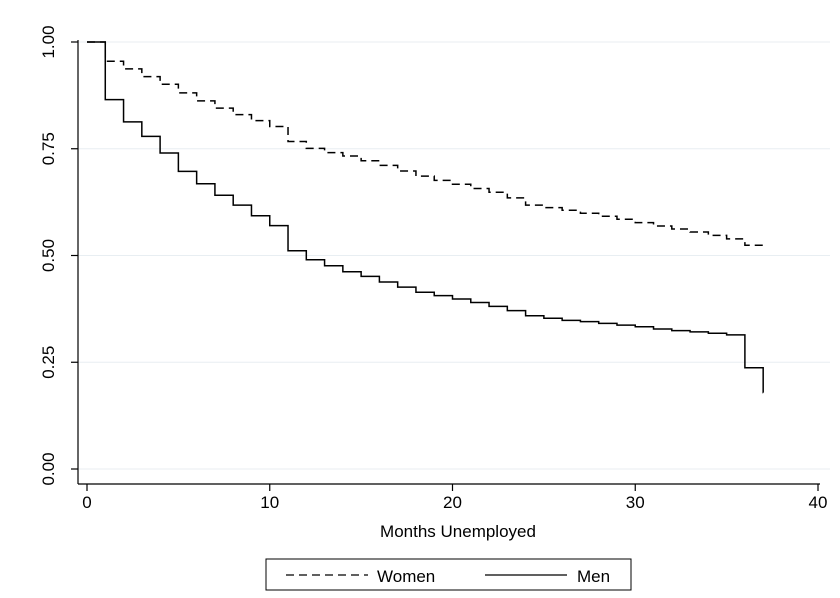  Describe the element at coordinates (452, 502) in the screenshot. I see `x-tick-label-2: 20` at that location.